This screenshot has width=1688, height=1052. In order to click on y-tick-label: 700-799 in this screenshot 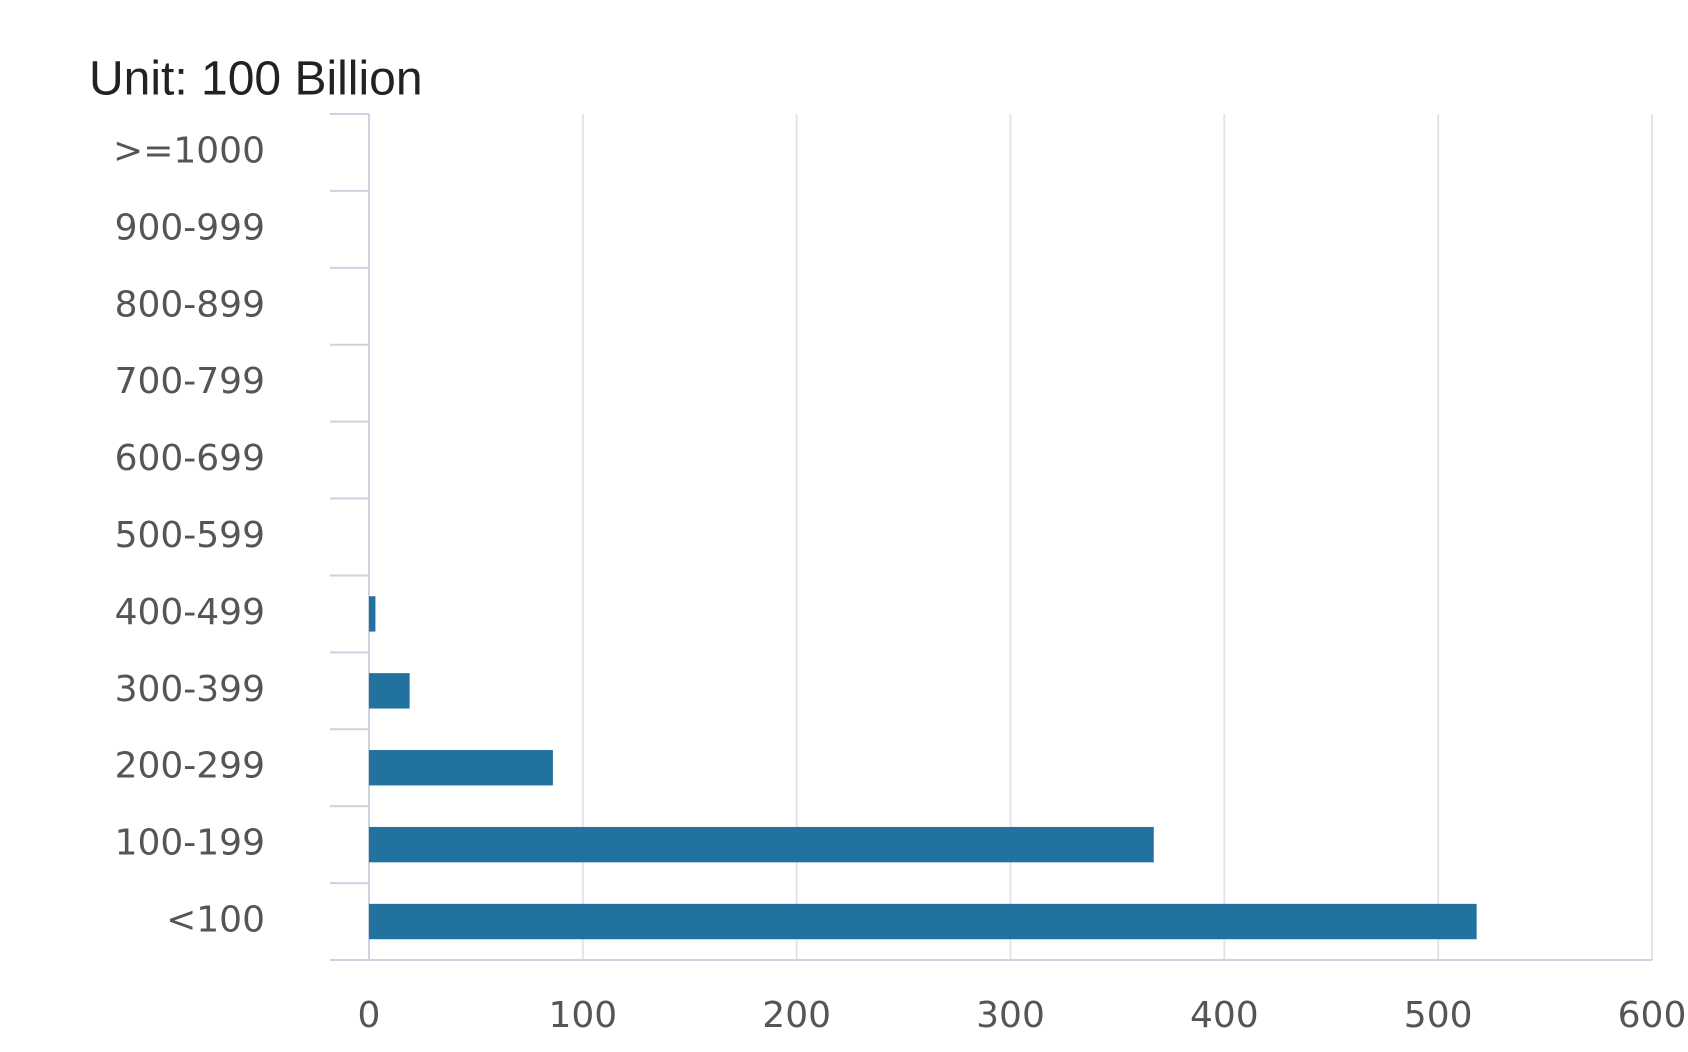, I will do `click(190, 381)`.